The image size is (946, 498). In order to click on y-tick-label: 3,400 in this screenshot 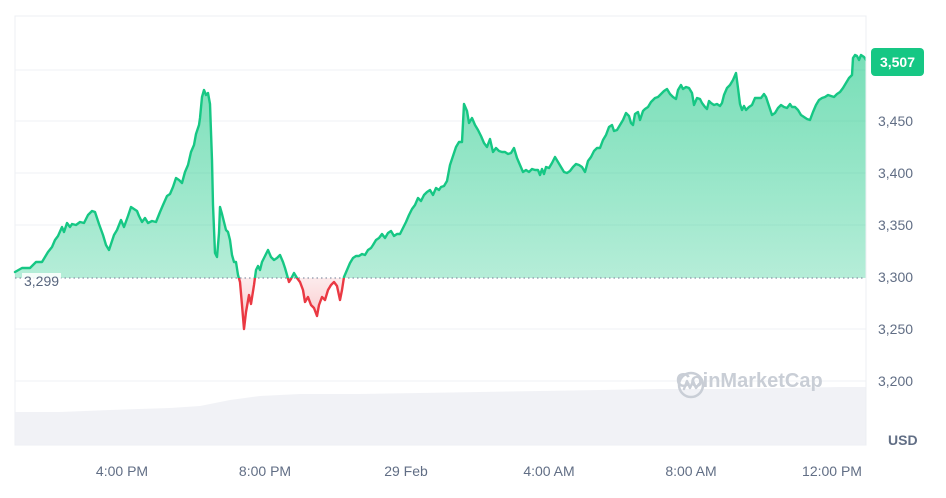, I will do `click(896, 173)`.